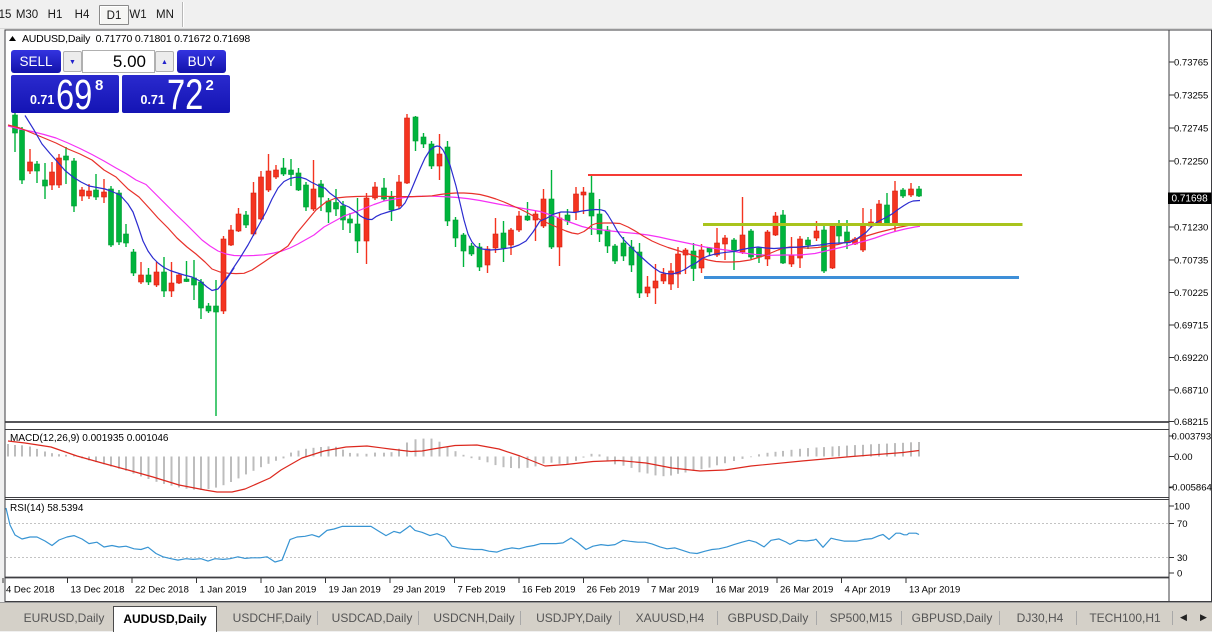 This screenshot has height=632, width=1212. What do you see at coordinates (482, 590) in the screenshot?
I see `svg-text: 7 Feb 2019` at bounding box center [482, 590].